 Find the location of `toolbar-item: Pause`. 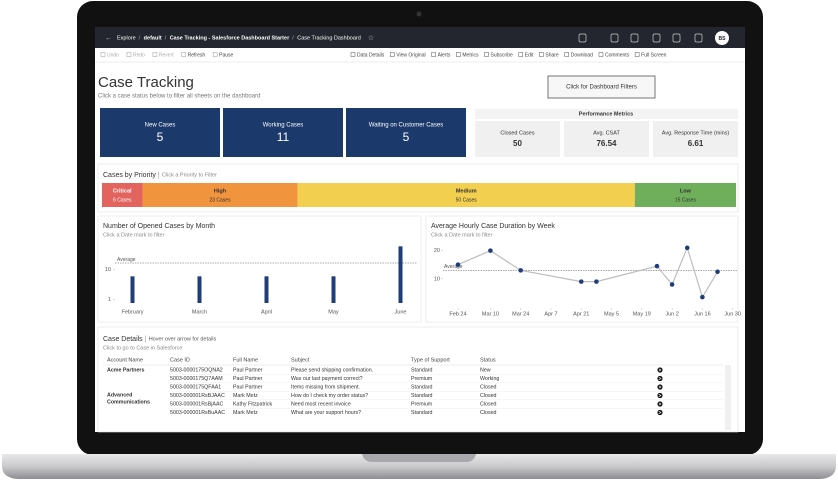

toolbar-item: Pause is located at coordinates (226, 55).